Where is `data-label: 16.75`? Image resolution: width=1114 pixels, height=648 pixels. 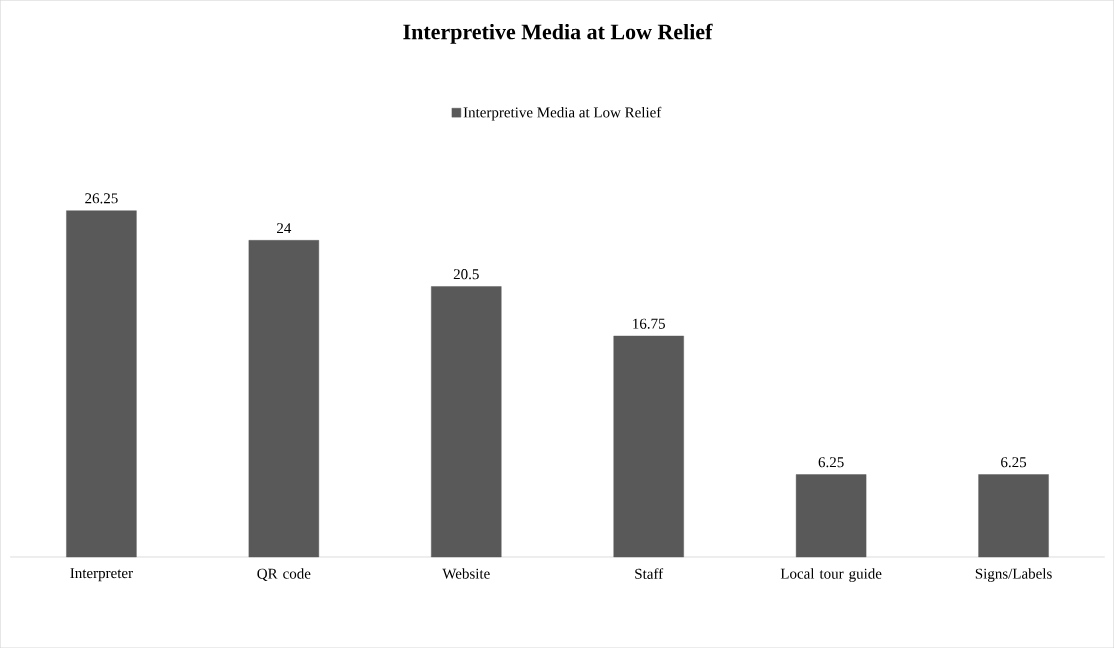
data-label: 16.75 is located at coordinates (649, 323).